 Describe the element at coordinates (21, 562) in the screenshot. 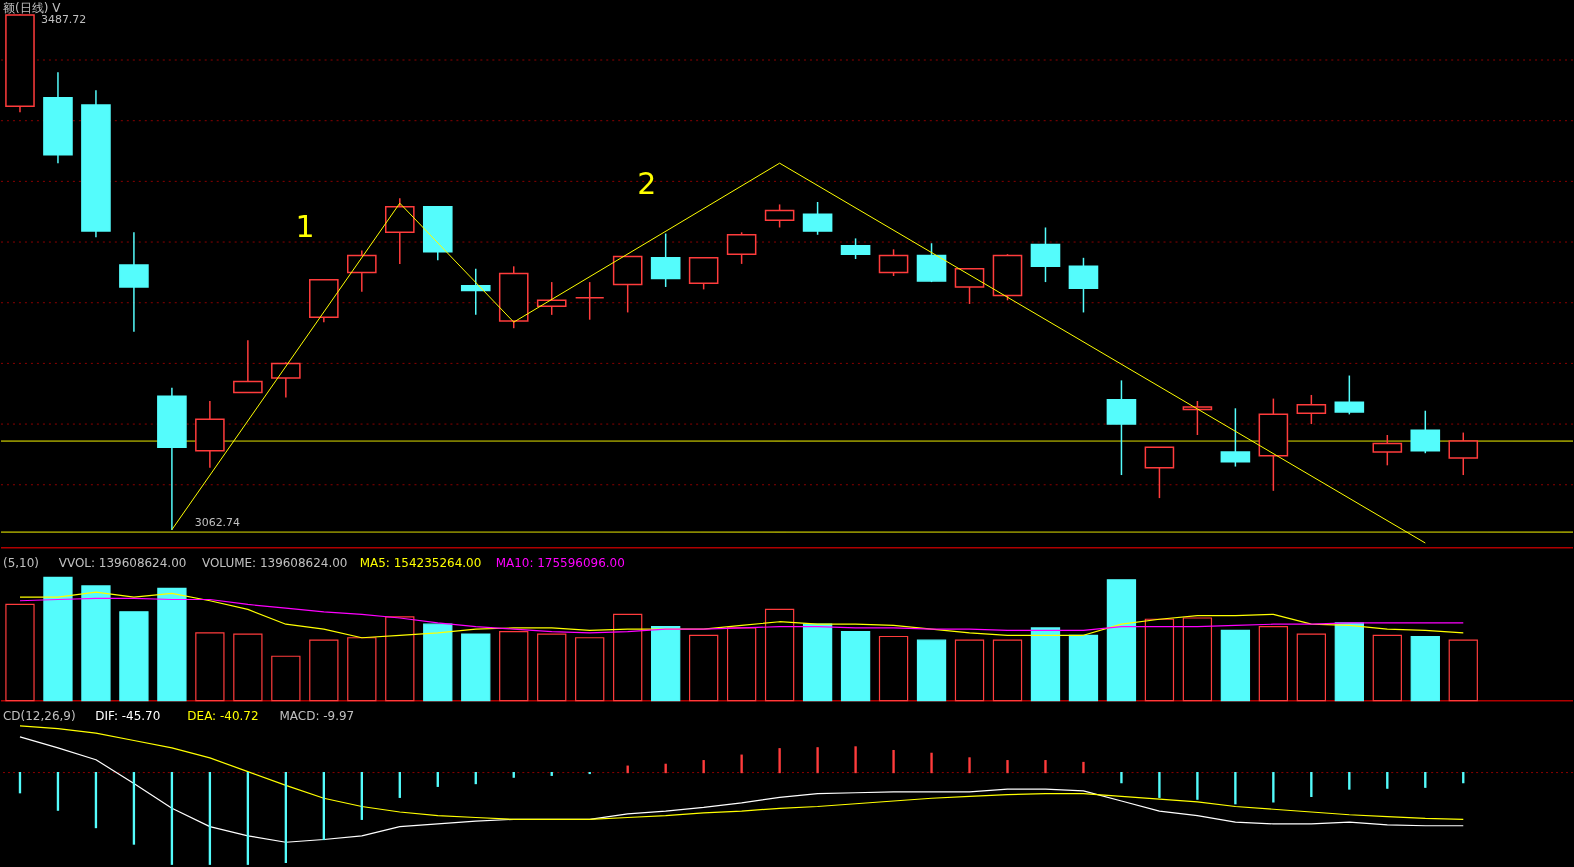

I see `chart-title: (5,10)` at that location.